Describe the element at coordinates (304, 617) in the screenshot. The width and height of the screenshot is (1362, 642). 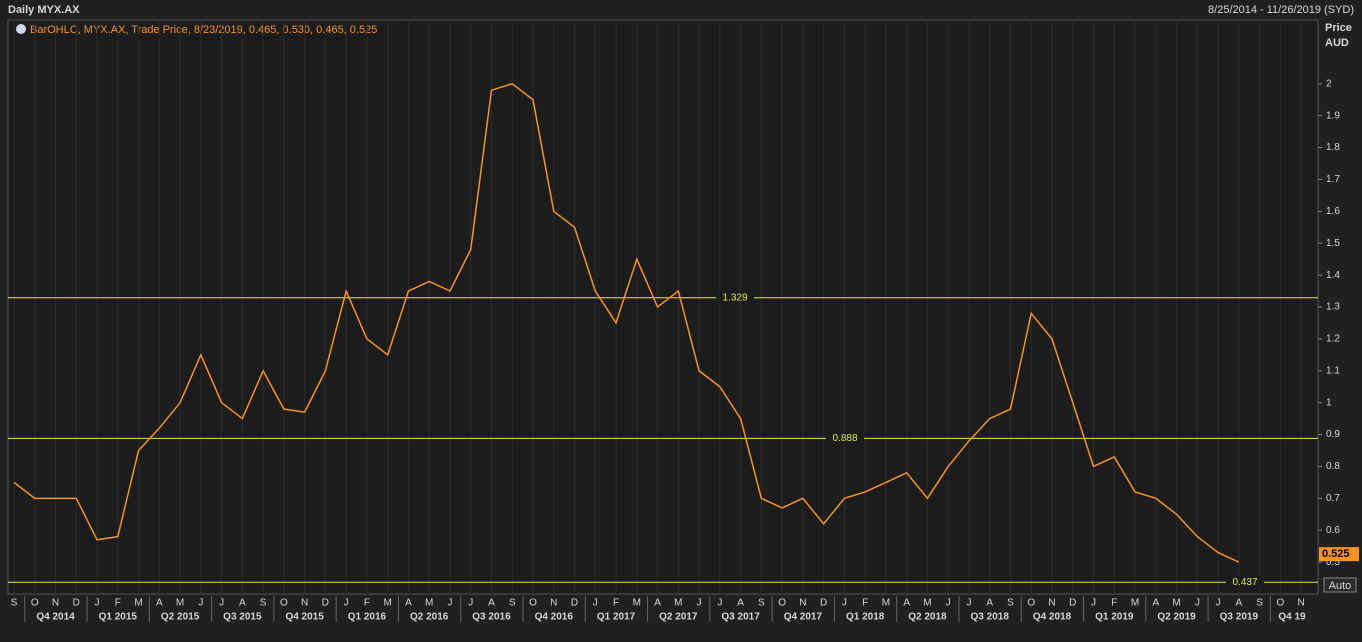
I see `quarter-label: Q4 2015` at that location.